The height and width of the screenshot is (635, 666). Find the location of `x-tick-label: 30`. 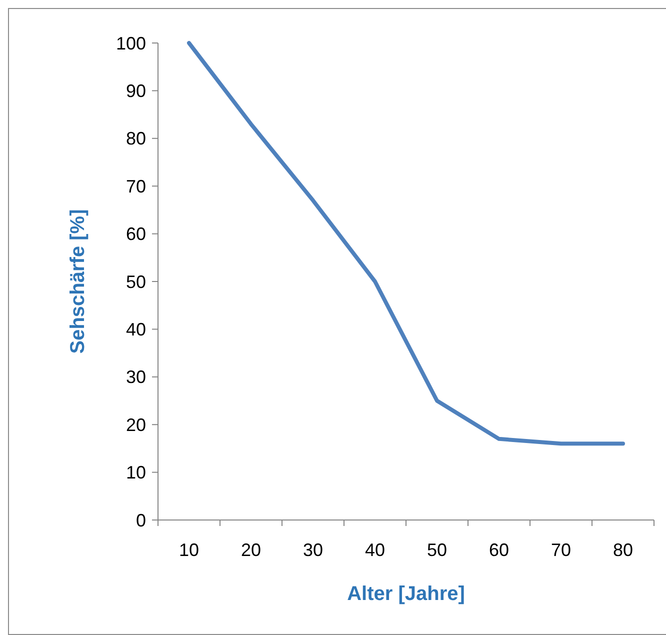

x-tick-label: 30 is located at coordinates (313, 550).